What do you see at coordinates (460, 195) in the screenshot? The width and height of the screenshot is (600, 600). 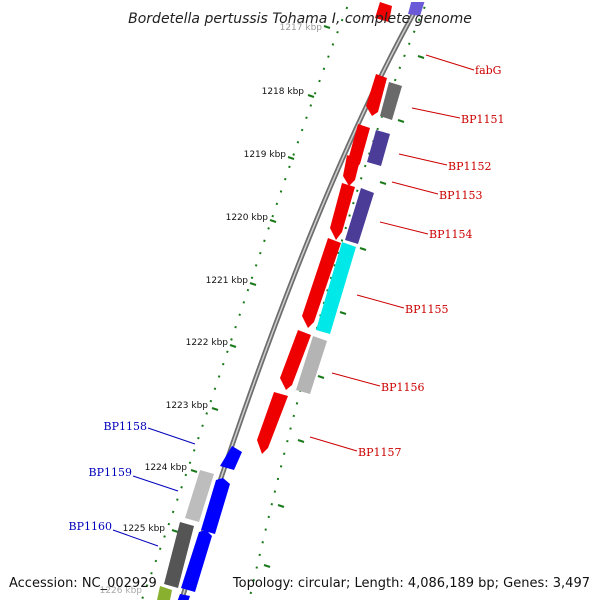 I see `gene-label-BP1153: BP1153` at bounding box center [460, 195].